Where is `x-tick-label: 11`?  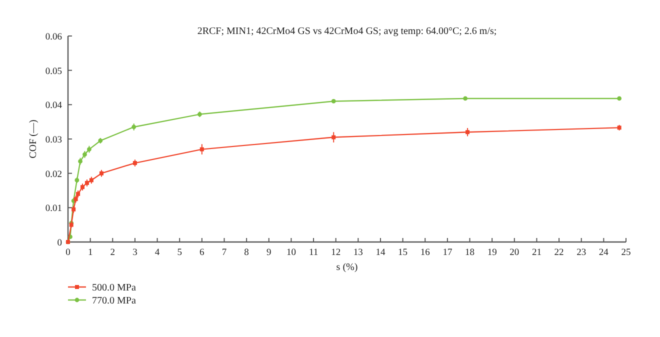 x-tick-label: 11 is located at coordinates (313, 253).